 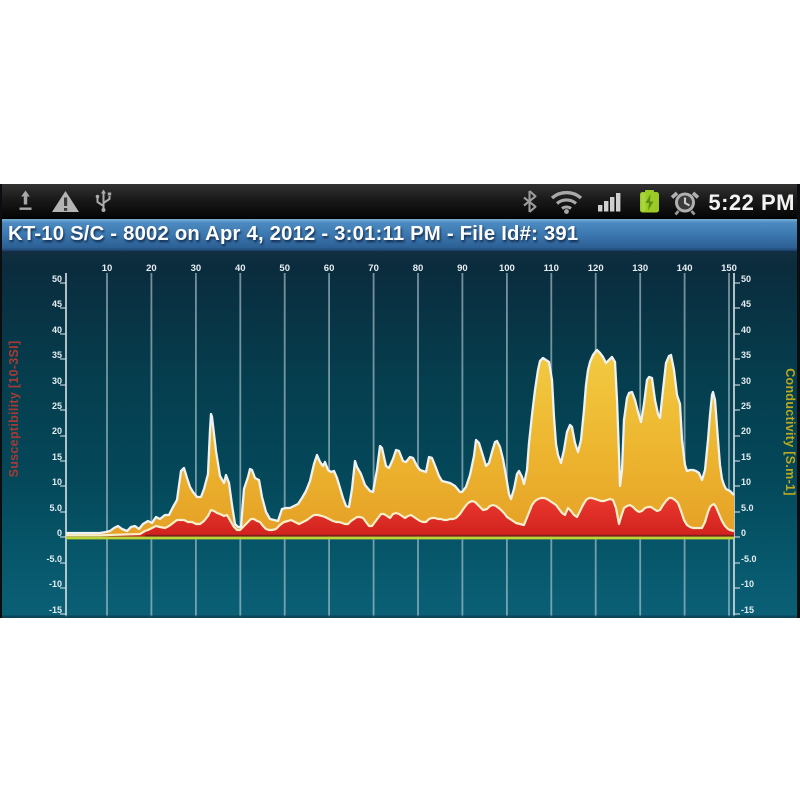 I want to click on svg-text: Susceptibility [10-3SI], so click(x=14, y=409).